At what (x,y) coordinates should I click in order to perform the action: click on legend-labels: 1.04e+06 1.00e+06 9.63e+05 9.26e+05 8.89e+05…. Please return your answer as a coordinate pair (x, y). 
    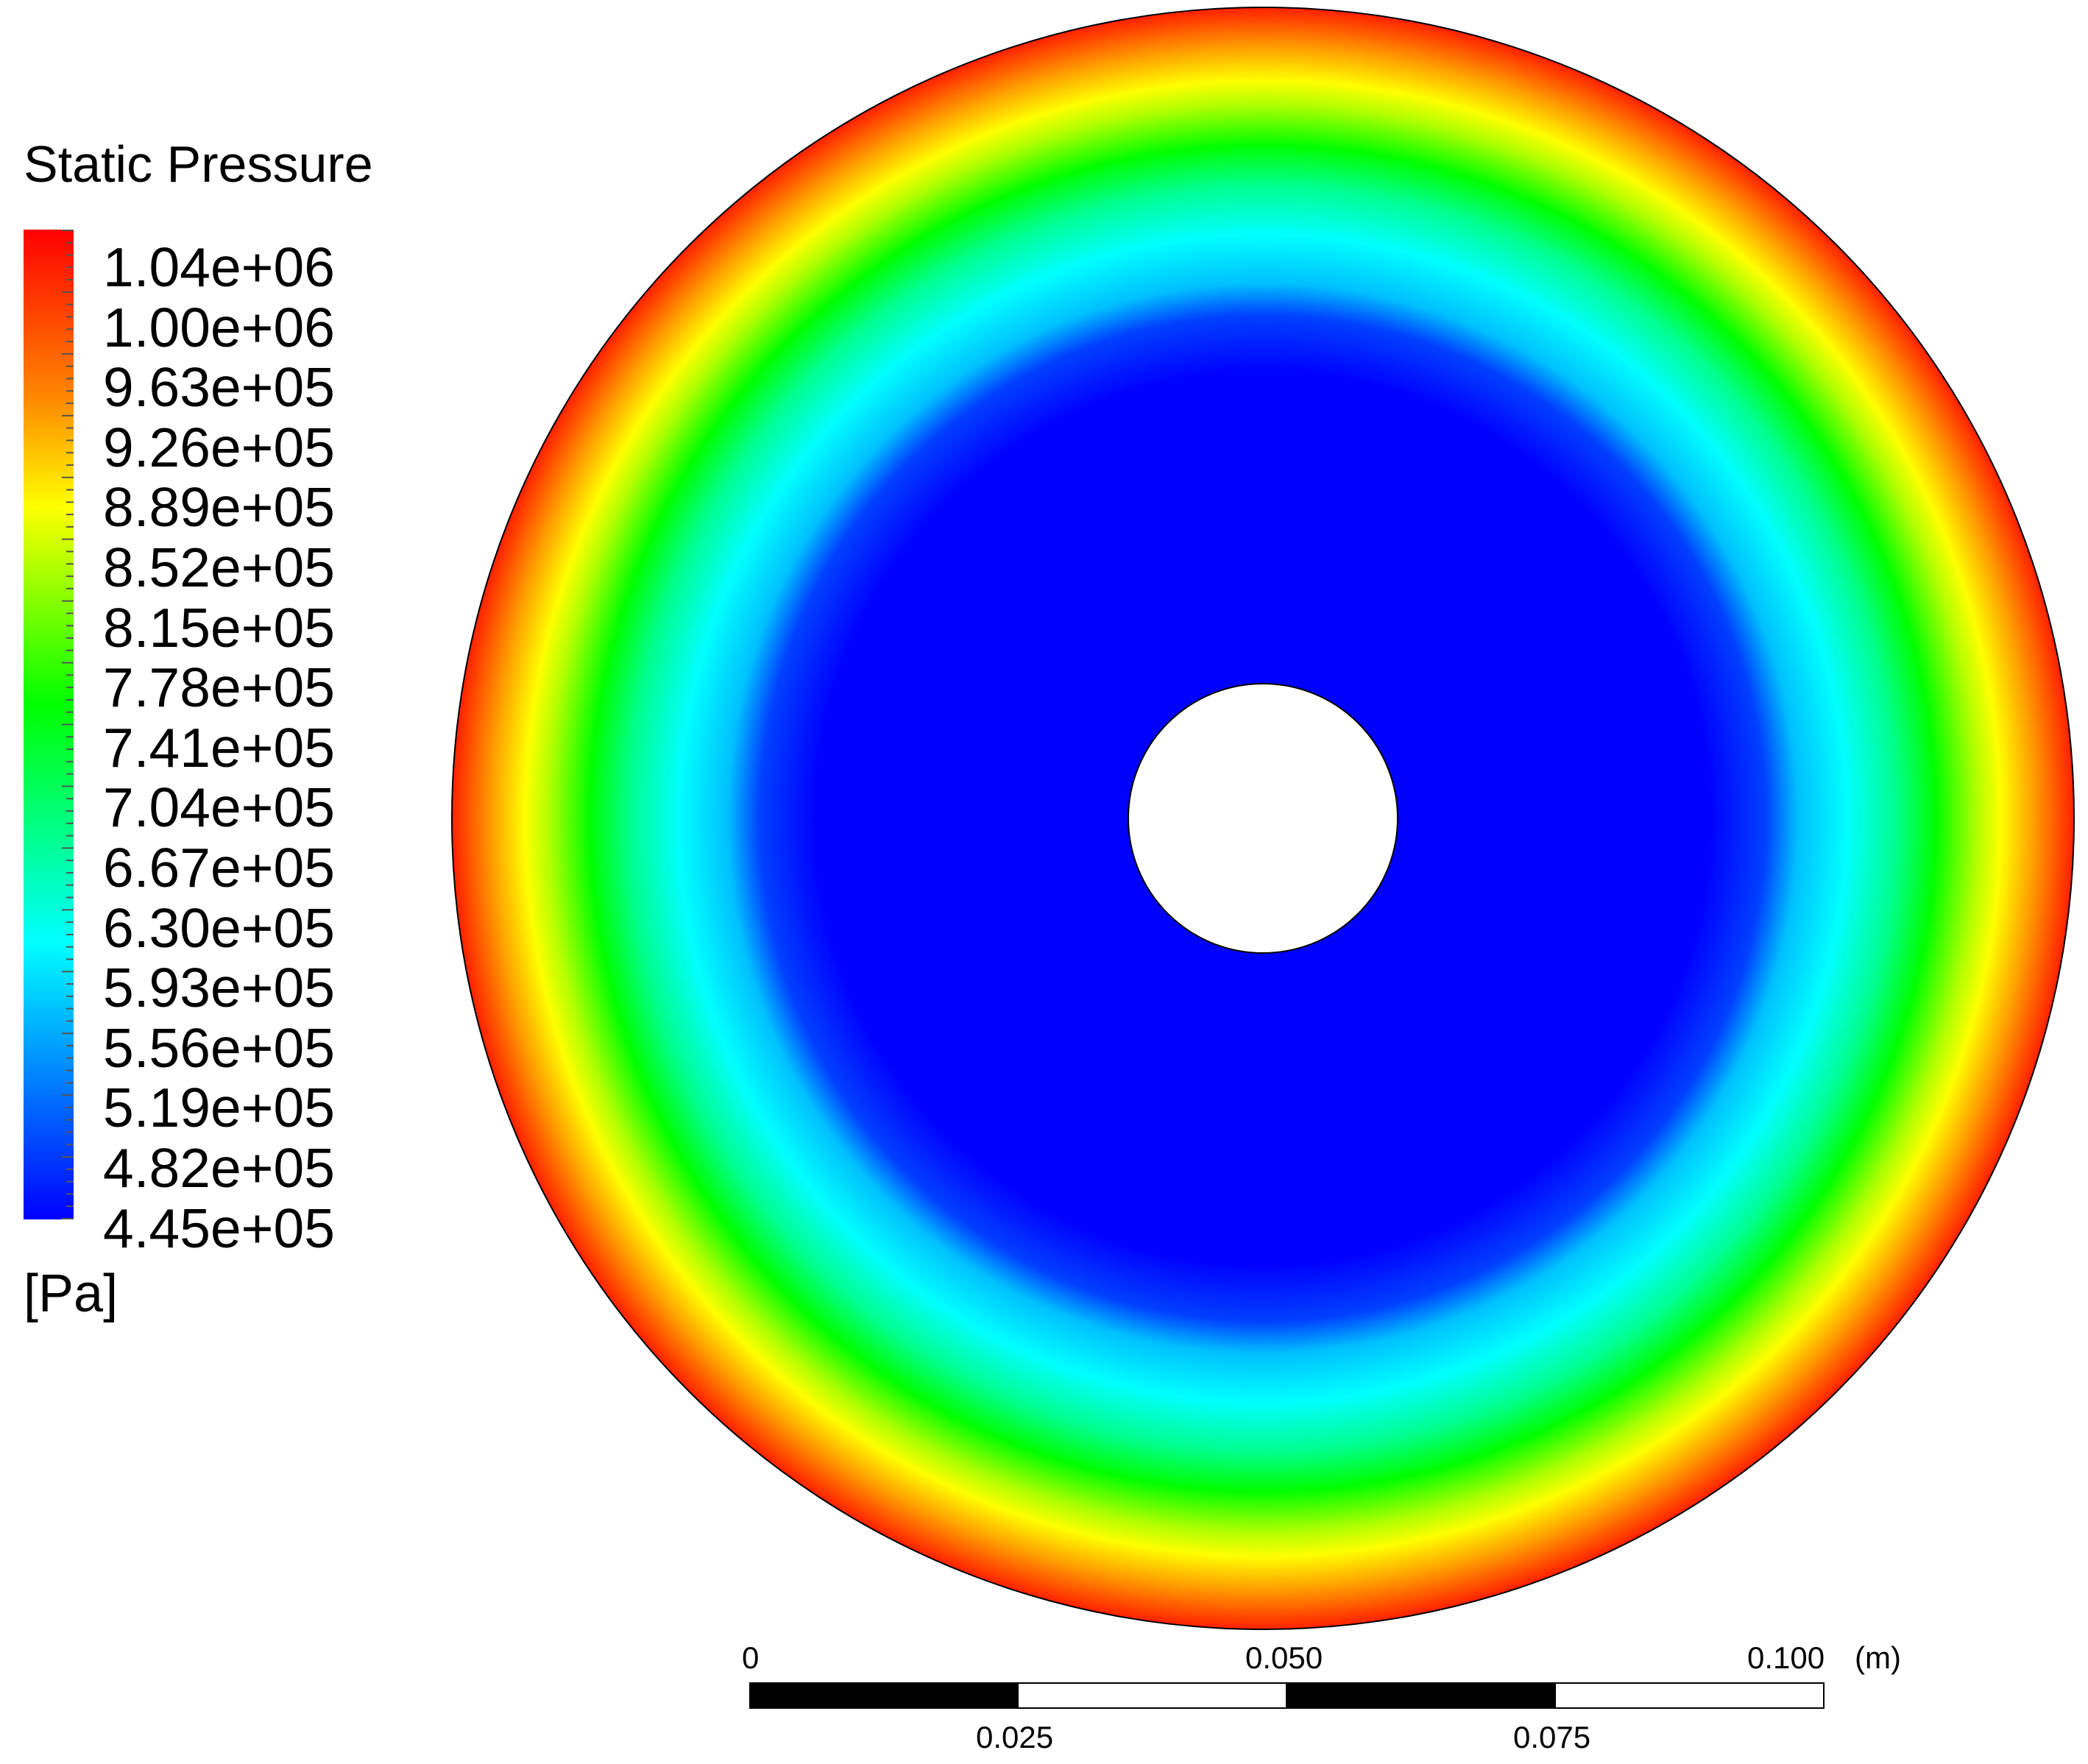
    Looking at the image, I should click on (250, 882).